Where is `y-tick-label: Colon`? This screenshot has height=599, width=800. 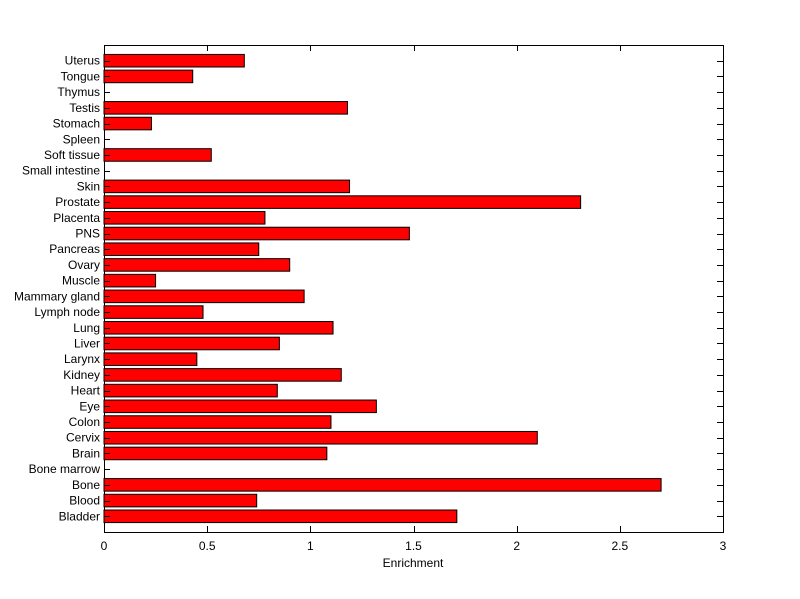
y-tick-label: Colon is located at coordinates (84, 422).